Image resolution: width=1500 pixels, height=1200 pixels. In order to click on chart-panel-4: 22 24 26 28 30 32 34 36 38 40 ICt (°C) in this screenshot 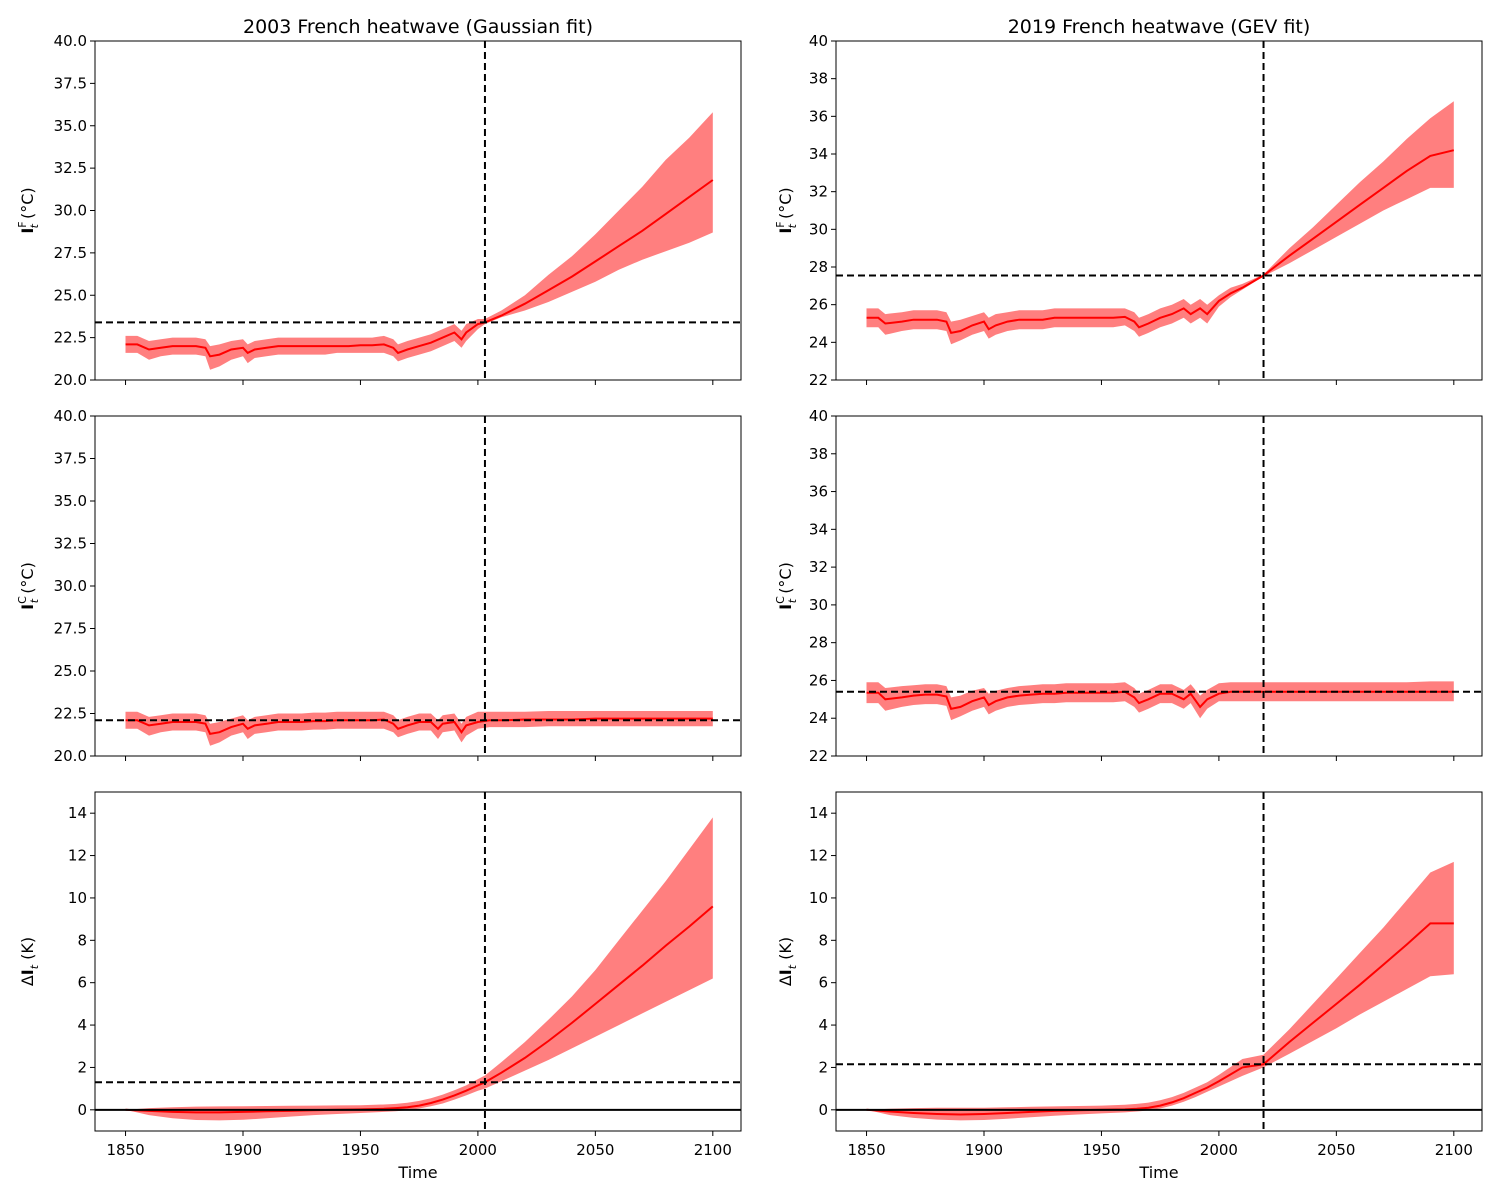, I will do `click(1128, 586)`.